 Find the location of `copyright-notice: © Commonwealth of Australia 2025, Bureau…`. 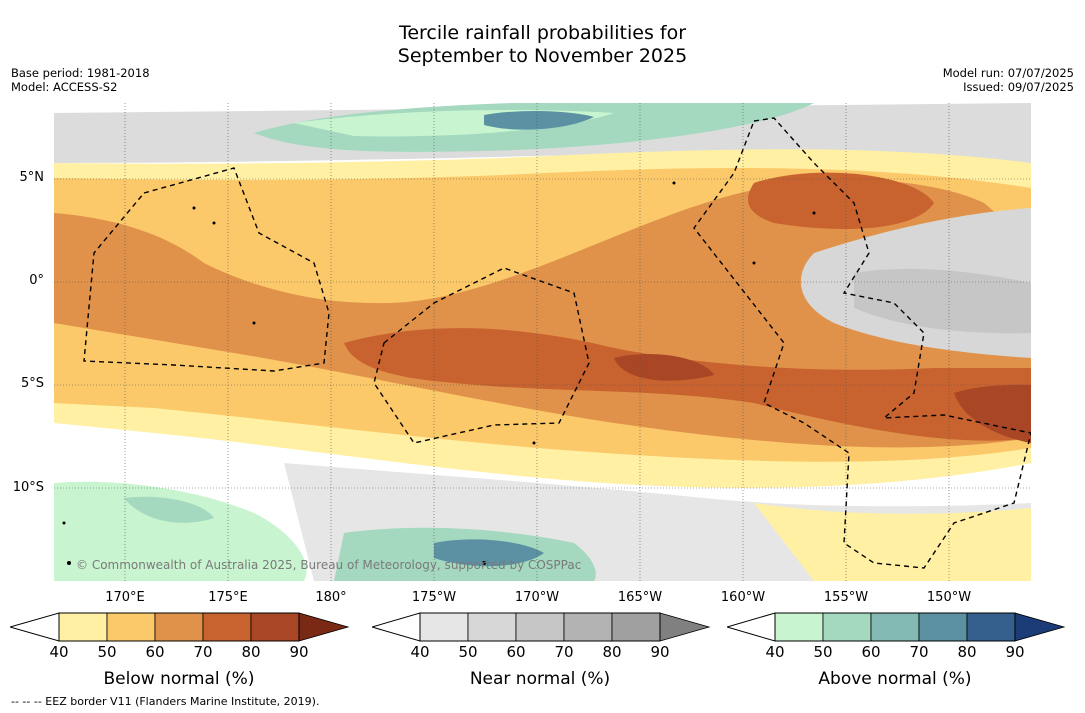

copyright-notice: © Commonwealth of Australia 2025, Bureau… is located at coordinates (329, 565).